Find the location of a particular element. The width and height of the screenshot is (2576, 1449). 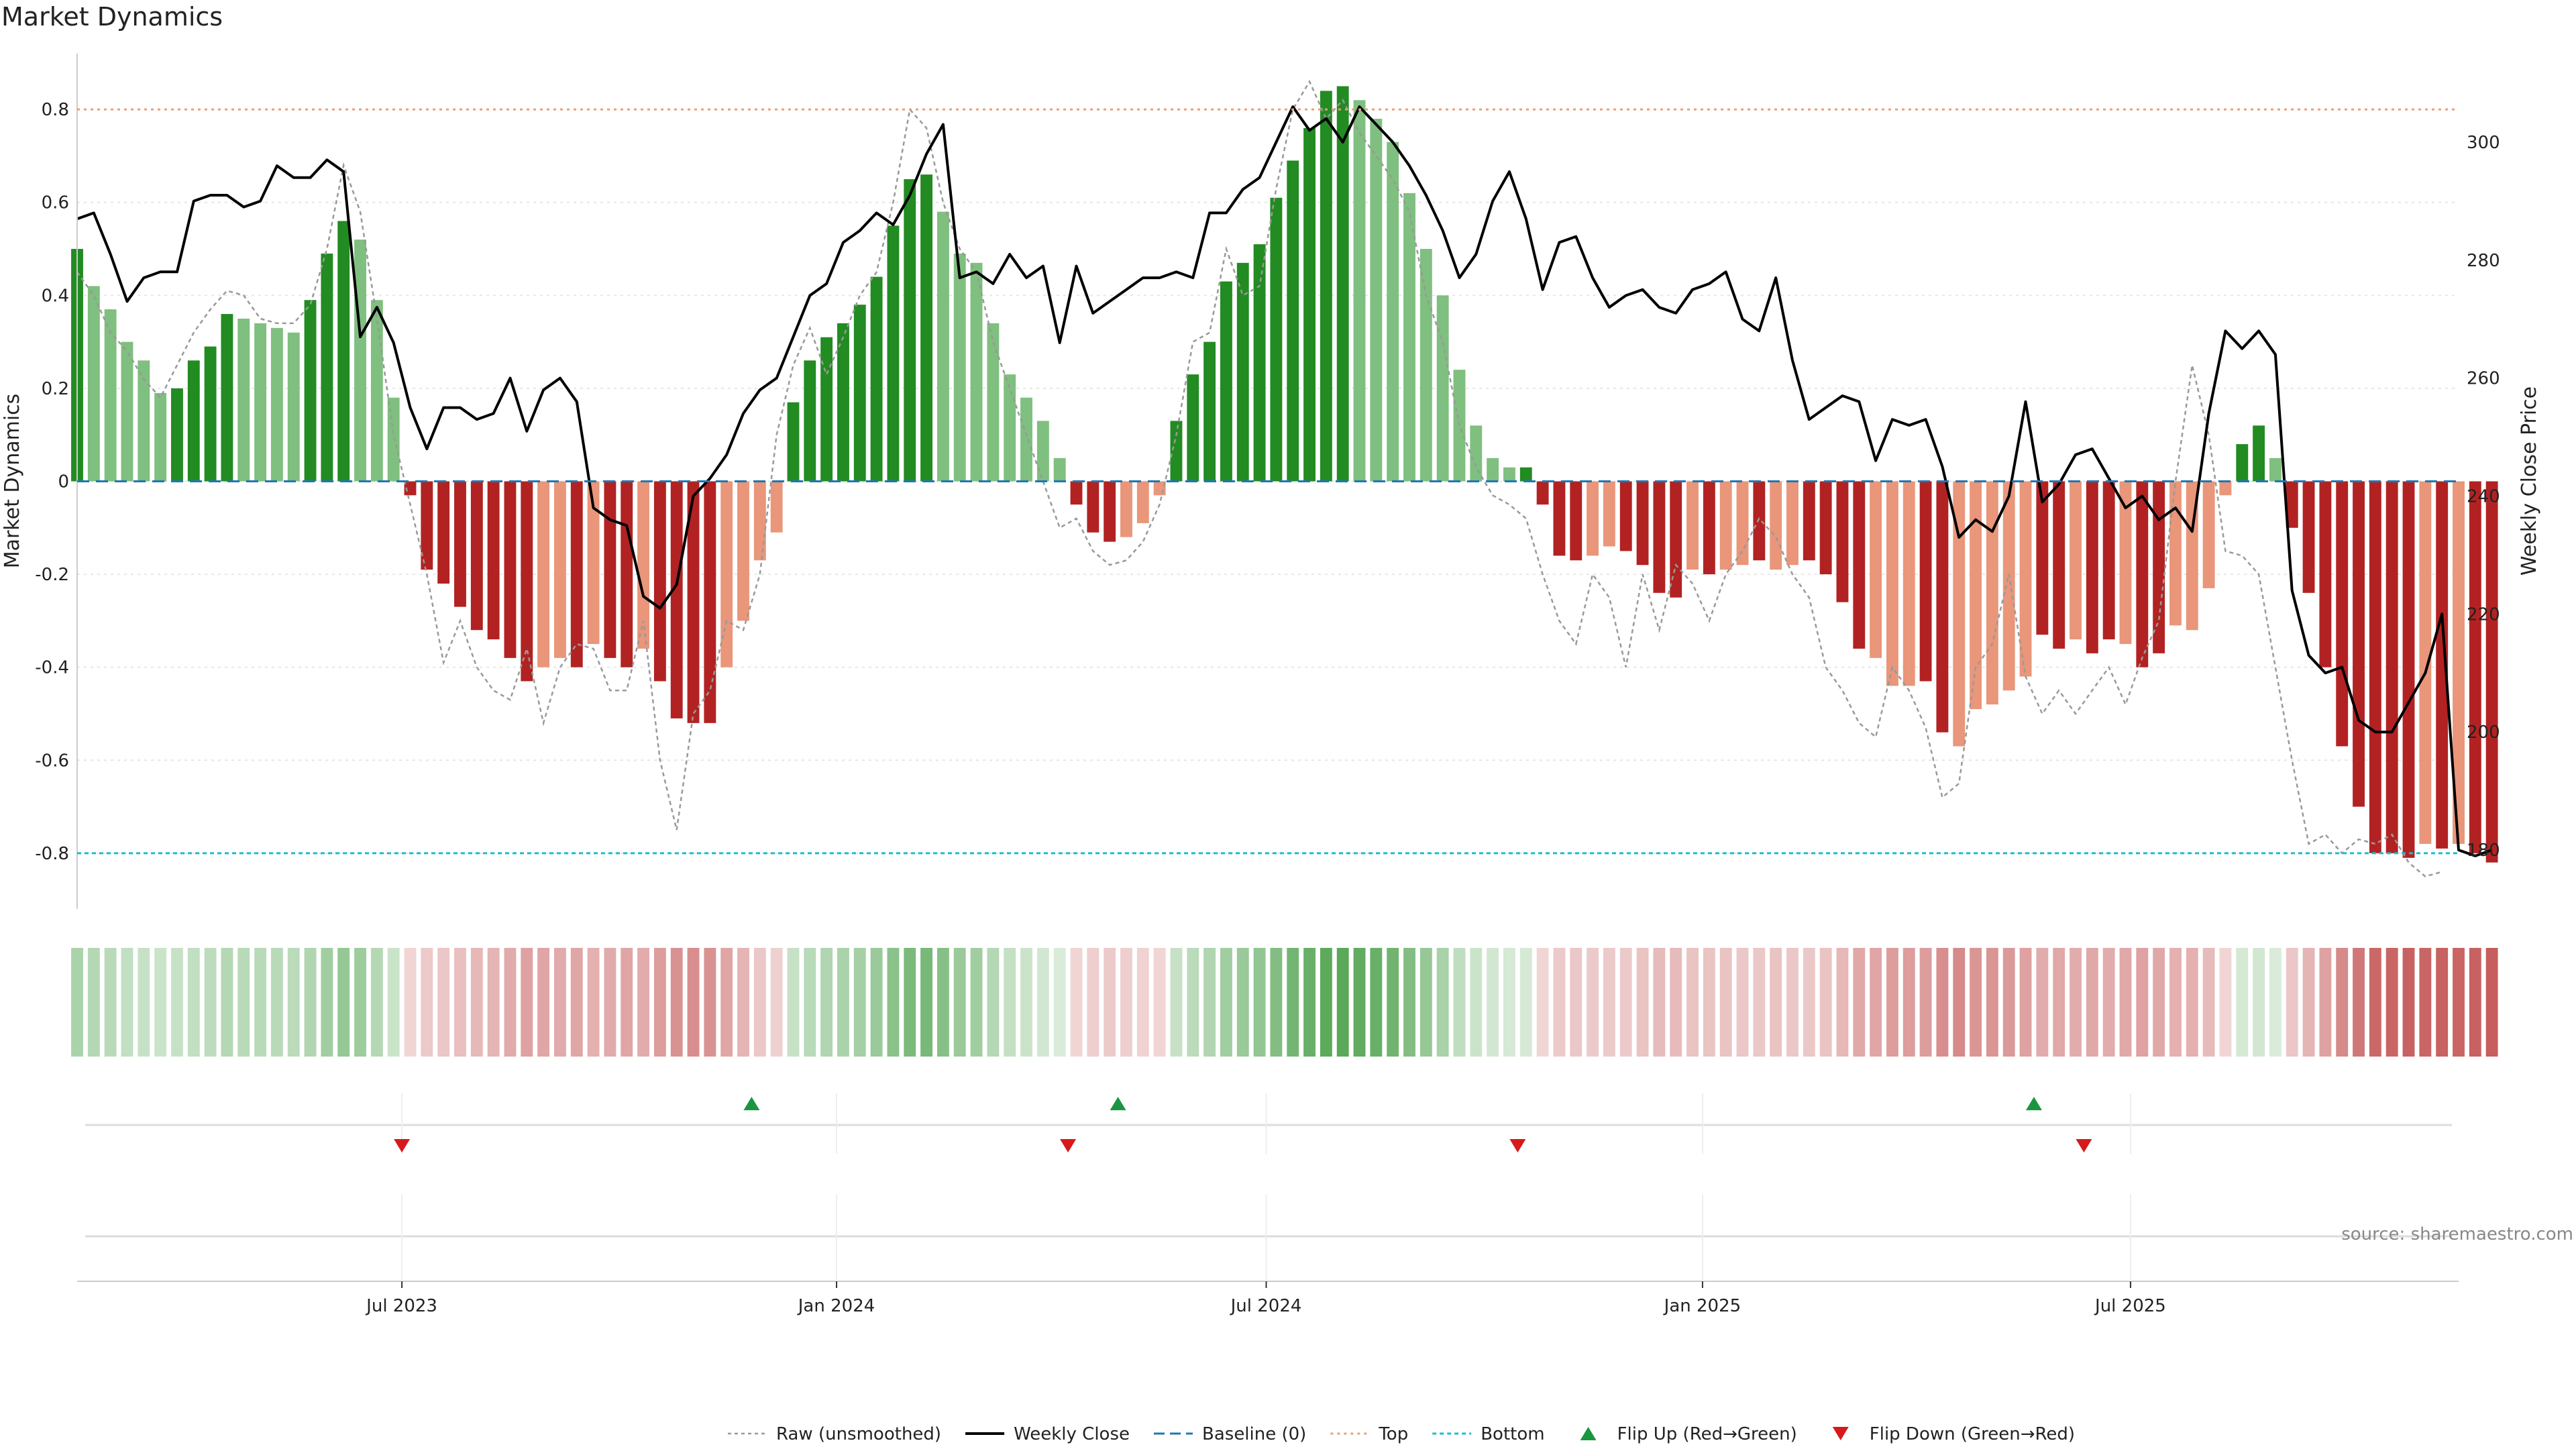

legend-label: Weekly Close is located at coordinates (1072, 1434).